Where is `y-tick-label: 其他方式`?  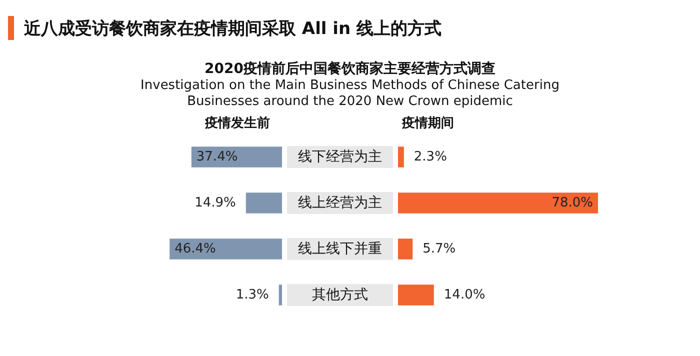
y-tick-label: 其他方式 is located at coordinates (340, 295).